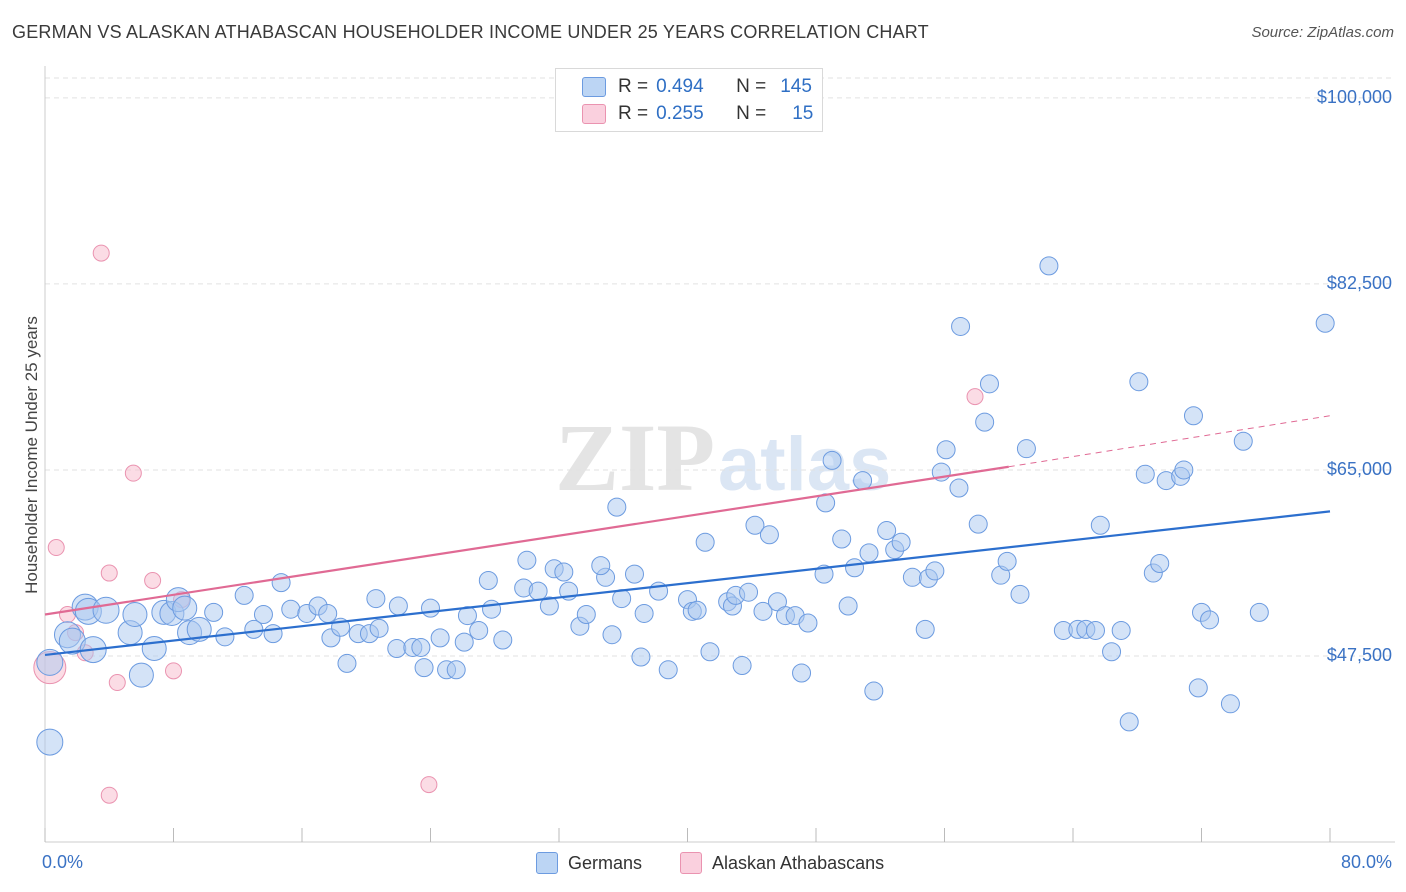 This screenshot has height=892, width=1406. Describe the element at coordinates (635, 457) in the screenshot. I see `watermark-zip: ZIP` at that location.